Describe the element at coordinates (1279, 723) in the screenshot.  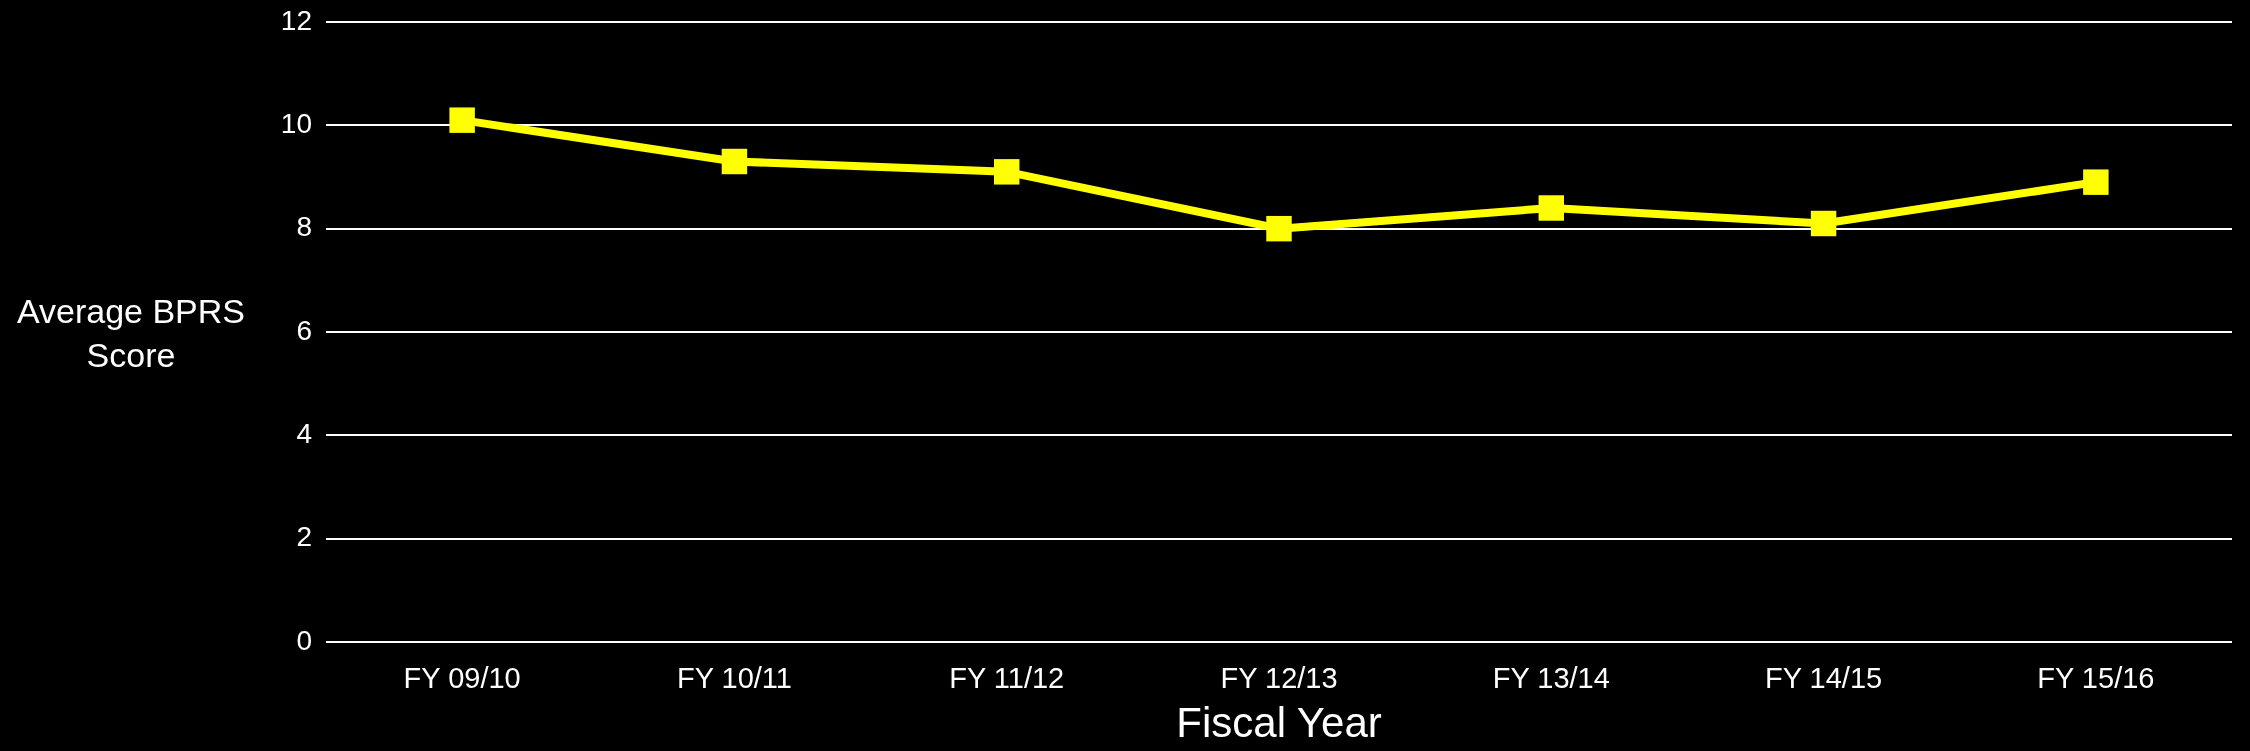
I see `x-axis-title: Fiscal Year` at that location.